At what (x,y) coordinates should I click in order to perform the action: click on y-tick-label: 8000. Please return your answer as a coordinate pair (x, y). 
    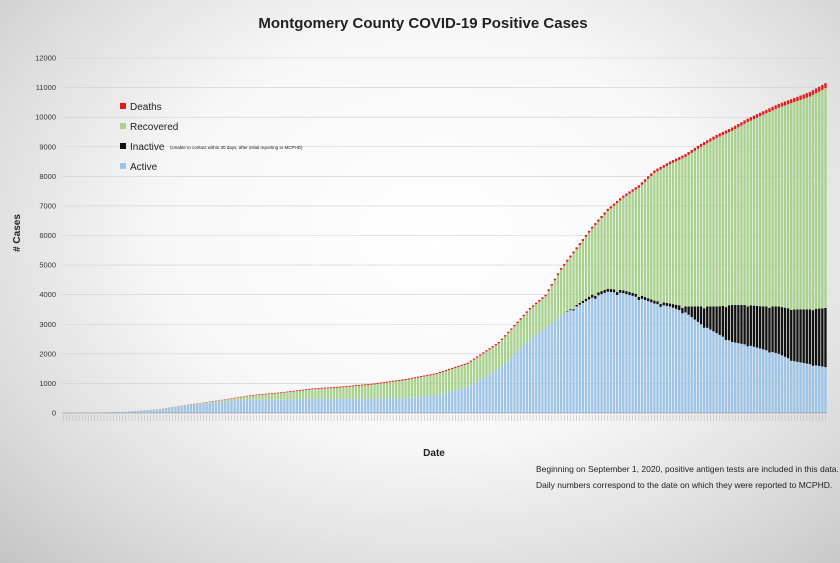
    Looking at the image, I should click on (47, 176).